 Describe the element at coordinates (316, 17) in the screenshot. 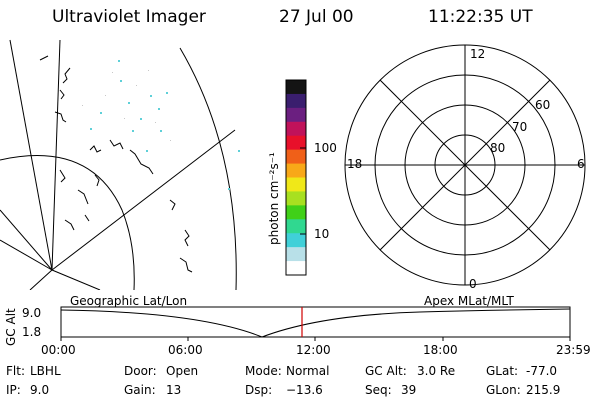

I see `date-label: 27 Jul 00` at that location.